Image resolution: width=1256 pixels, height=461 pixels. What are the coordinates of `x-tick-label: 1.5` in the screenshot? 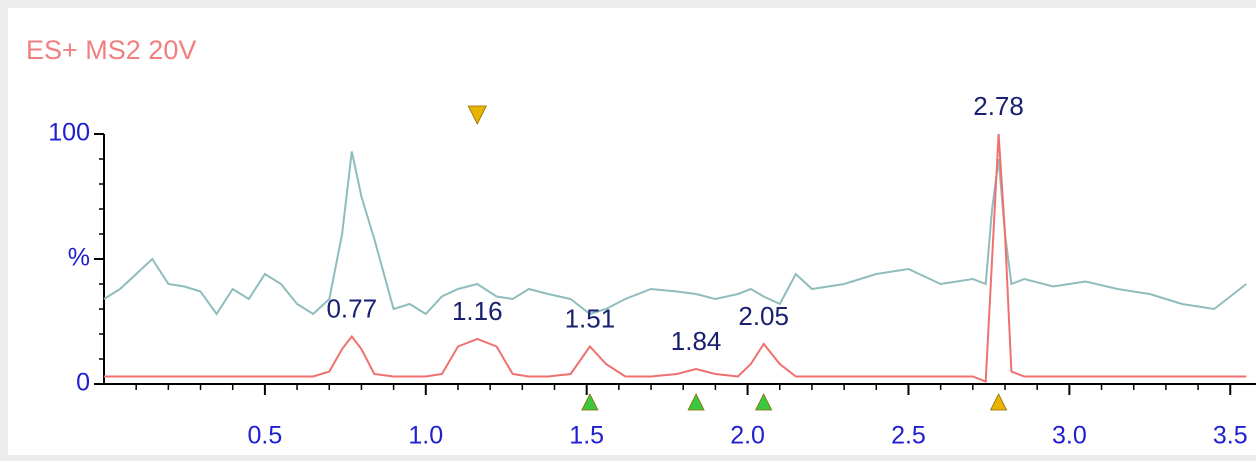 It's located at (586, 436).